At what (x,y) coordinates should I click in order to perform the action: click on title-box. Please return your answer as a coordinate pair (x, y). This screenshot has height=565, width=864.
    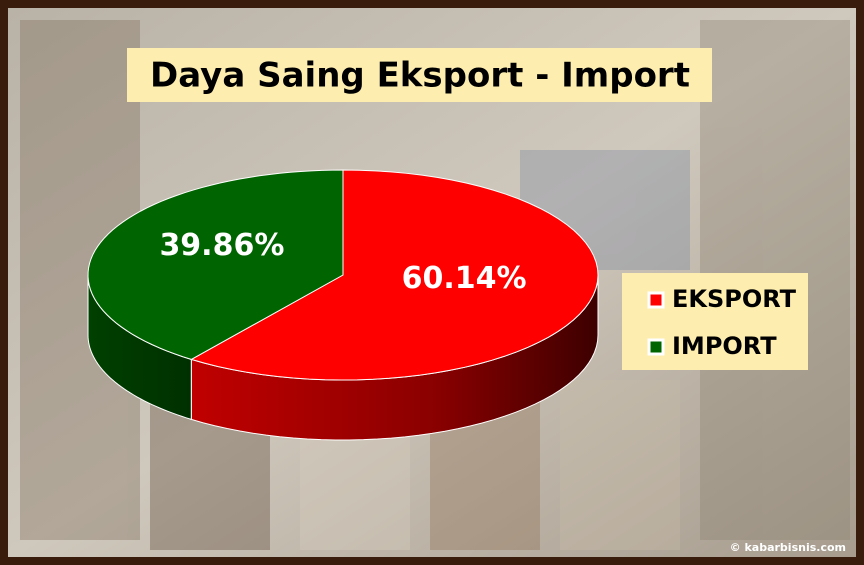
    Looking at the image, I should click on (419, 75).